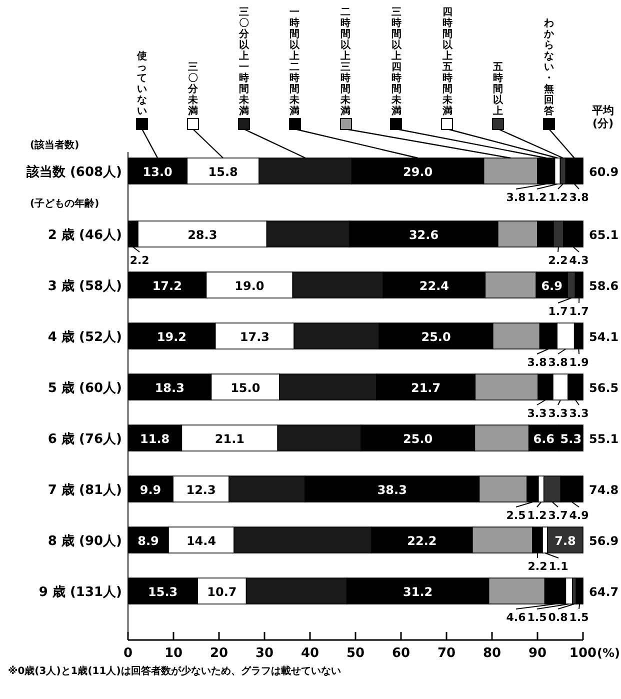  What do you see at coordinates (249, 286) in the screenshot?
I see `data-label: 19.0` at bounding box center [249, 286].